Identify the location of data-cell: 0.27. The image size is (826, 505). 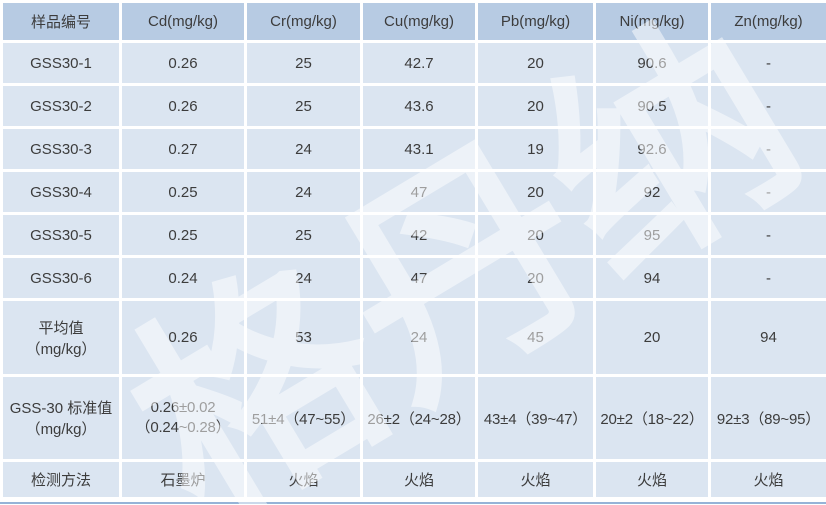
(183, 149).